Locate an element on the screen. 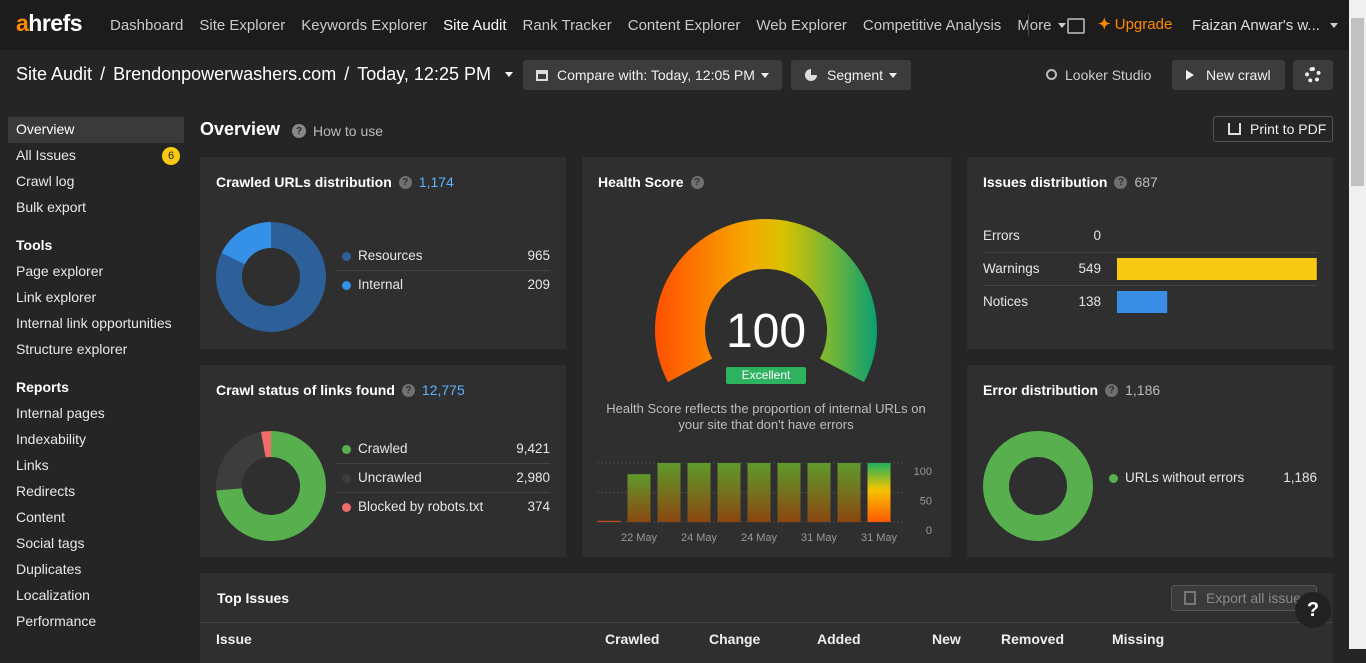  play-icon is located at coordinates (1190, 75).